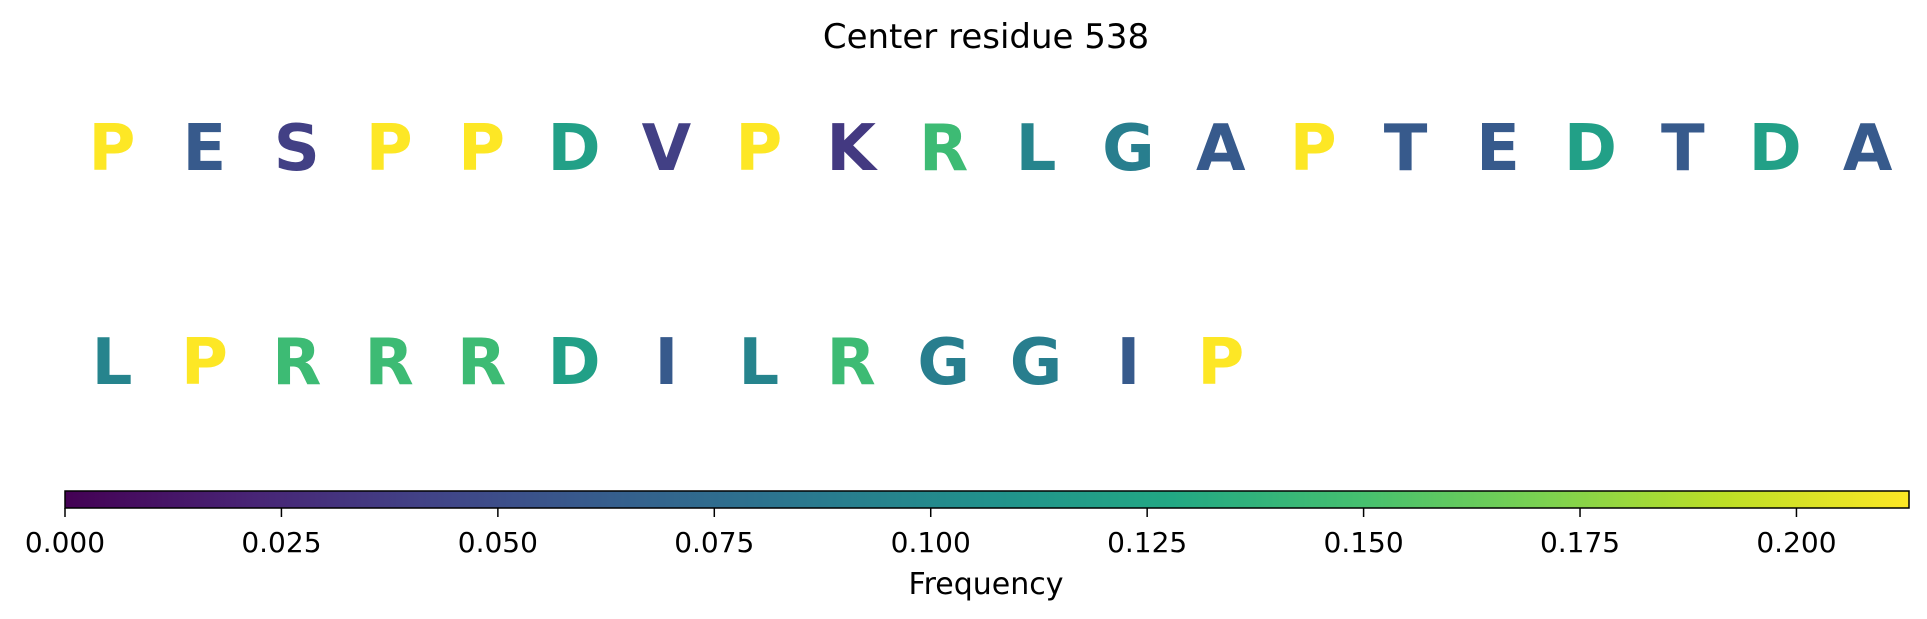 This screenshot has width=1927, height=619. I want to click on colorbar-tick-label: 0.150, so click(1364, 542).